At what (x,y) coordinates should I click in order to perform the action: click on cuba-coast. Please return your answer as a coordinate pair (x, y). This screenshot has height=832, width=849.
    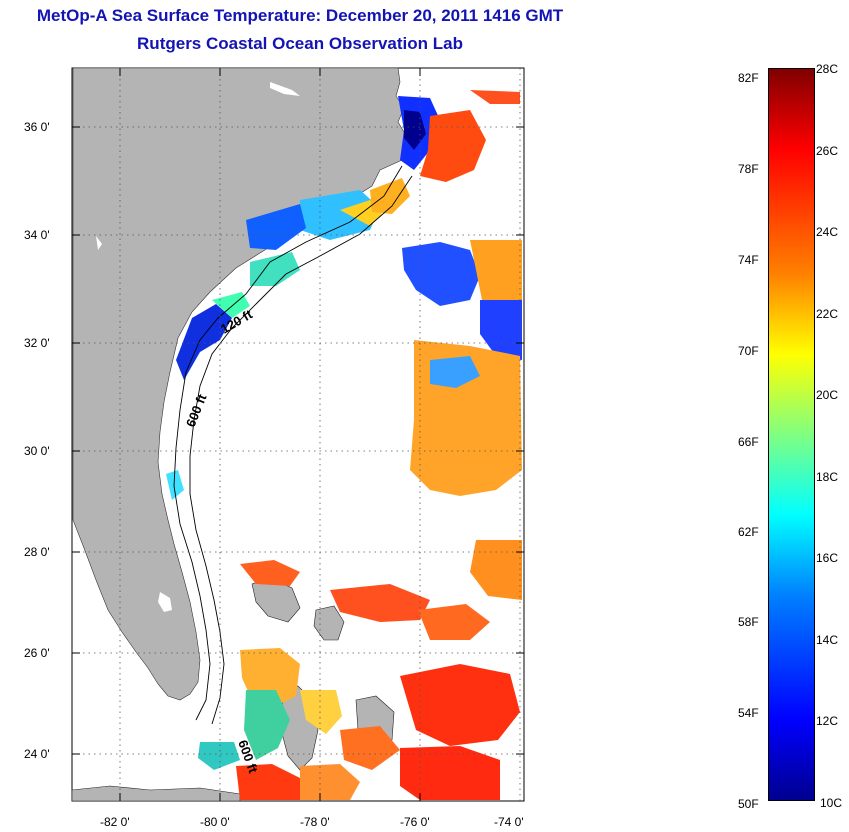
    Looking at the image, I should click on (156, 793).